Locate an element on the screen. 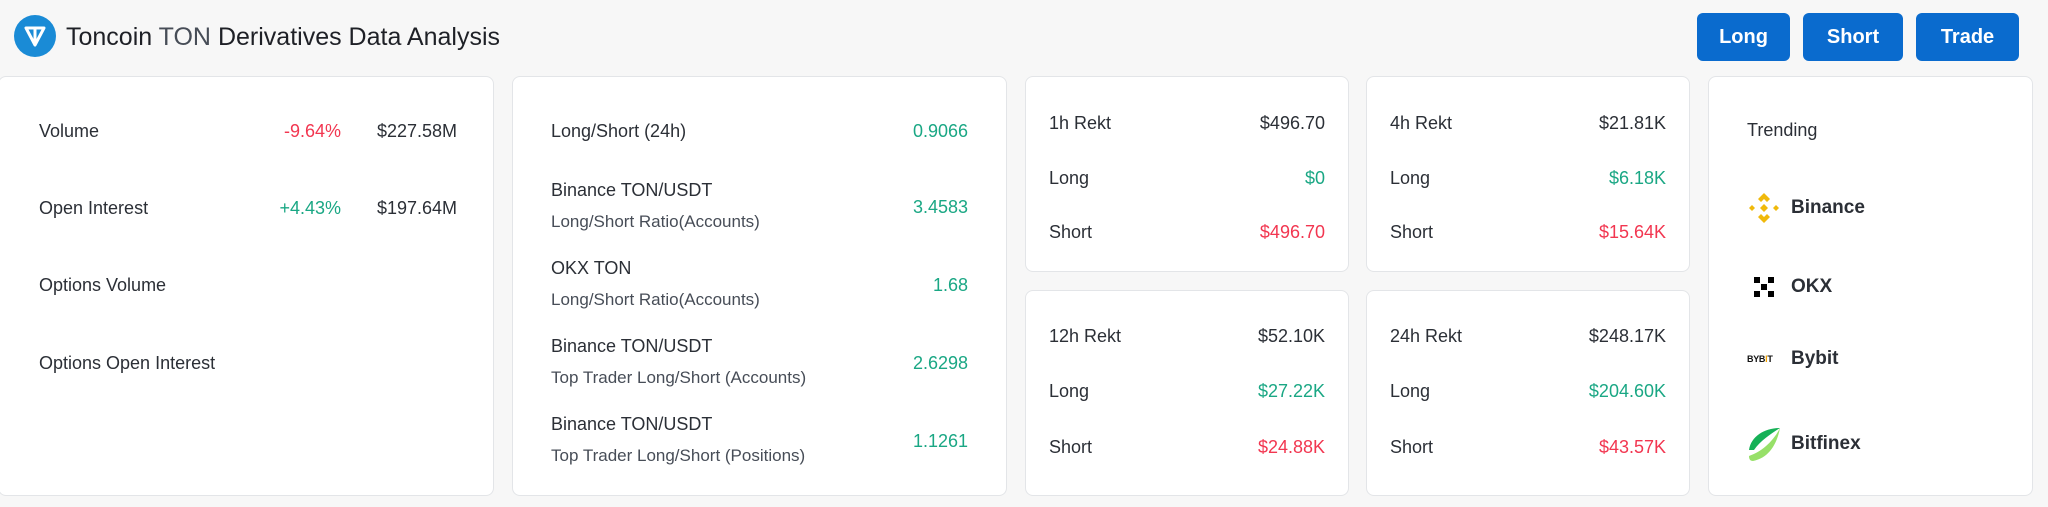  long-button: Long is located at coordinates (1743, 37).